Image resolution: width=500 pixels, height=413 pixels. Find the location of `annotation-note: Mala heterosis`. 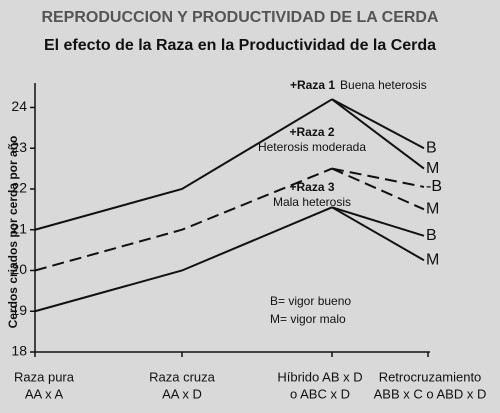

annotation-note: Mala heterosis is located at coordinates (312, 202).